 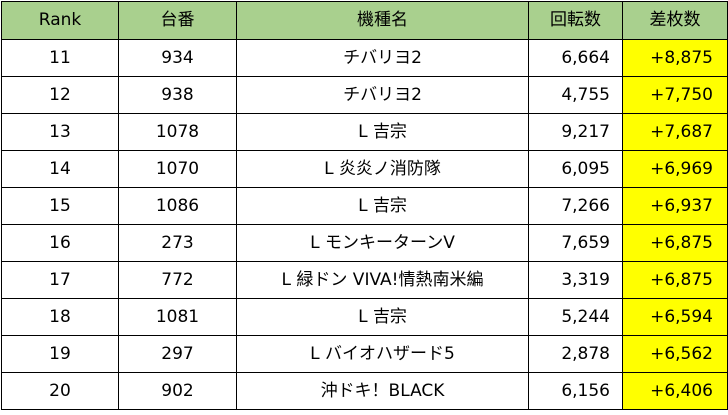 What do you see at coordinates (575, 391) in the screenshot?
I see `spins-cell: 6,156` at bounding box center [575, 391].